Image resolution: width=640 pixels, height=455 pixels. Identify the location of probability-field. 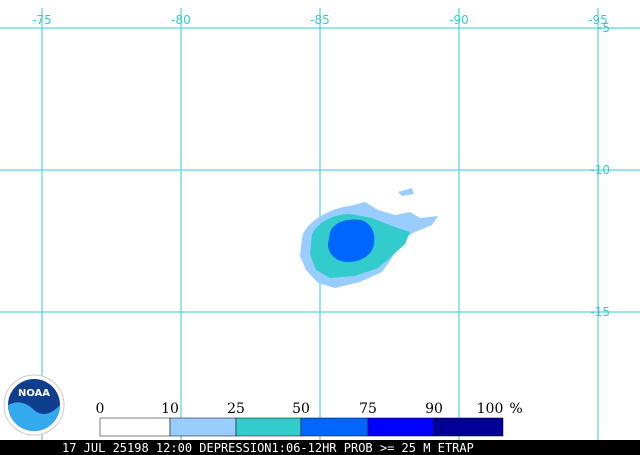
(369, 238).